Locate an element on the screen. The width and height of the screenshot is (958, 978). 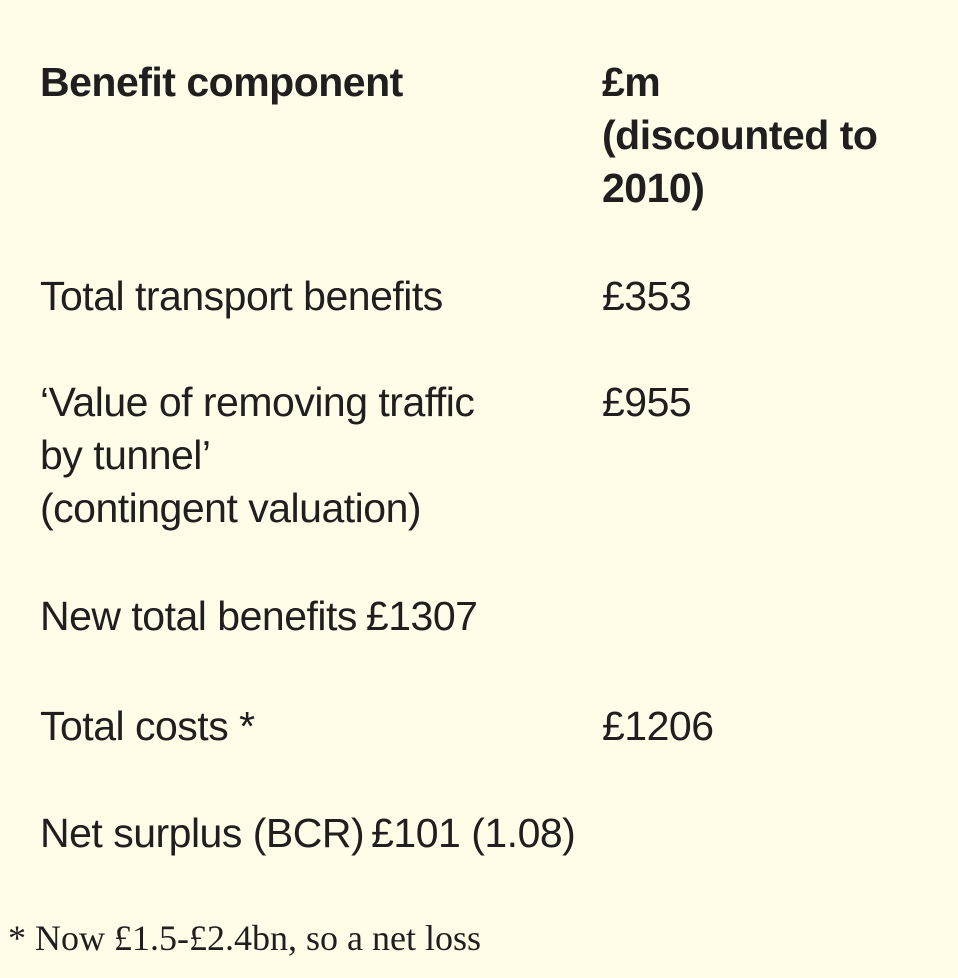
row-label-line-1: ‘Value of removing traffic is located at coordinates (257, 402).